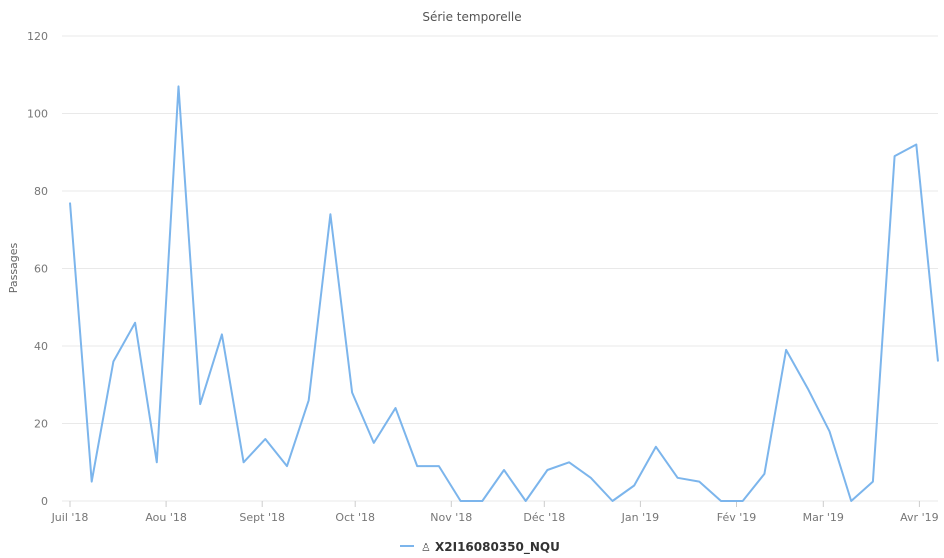  I want to click on y-axis-ticks: 0 20 40 60 80 100 120, so click(37, 269).